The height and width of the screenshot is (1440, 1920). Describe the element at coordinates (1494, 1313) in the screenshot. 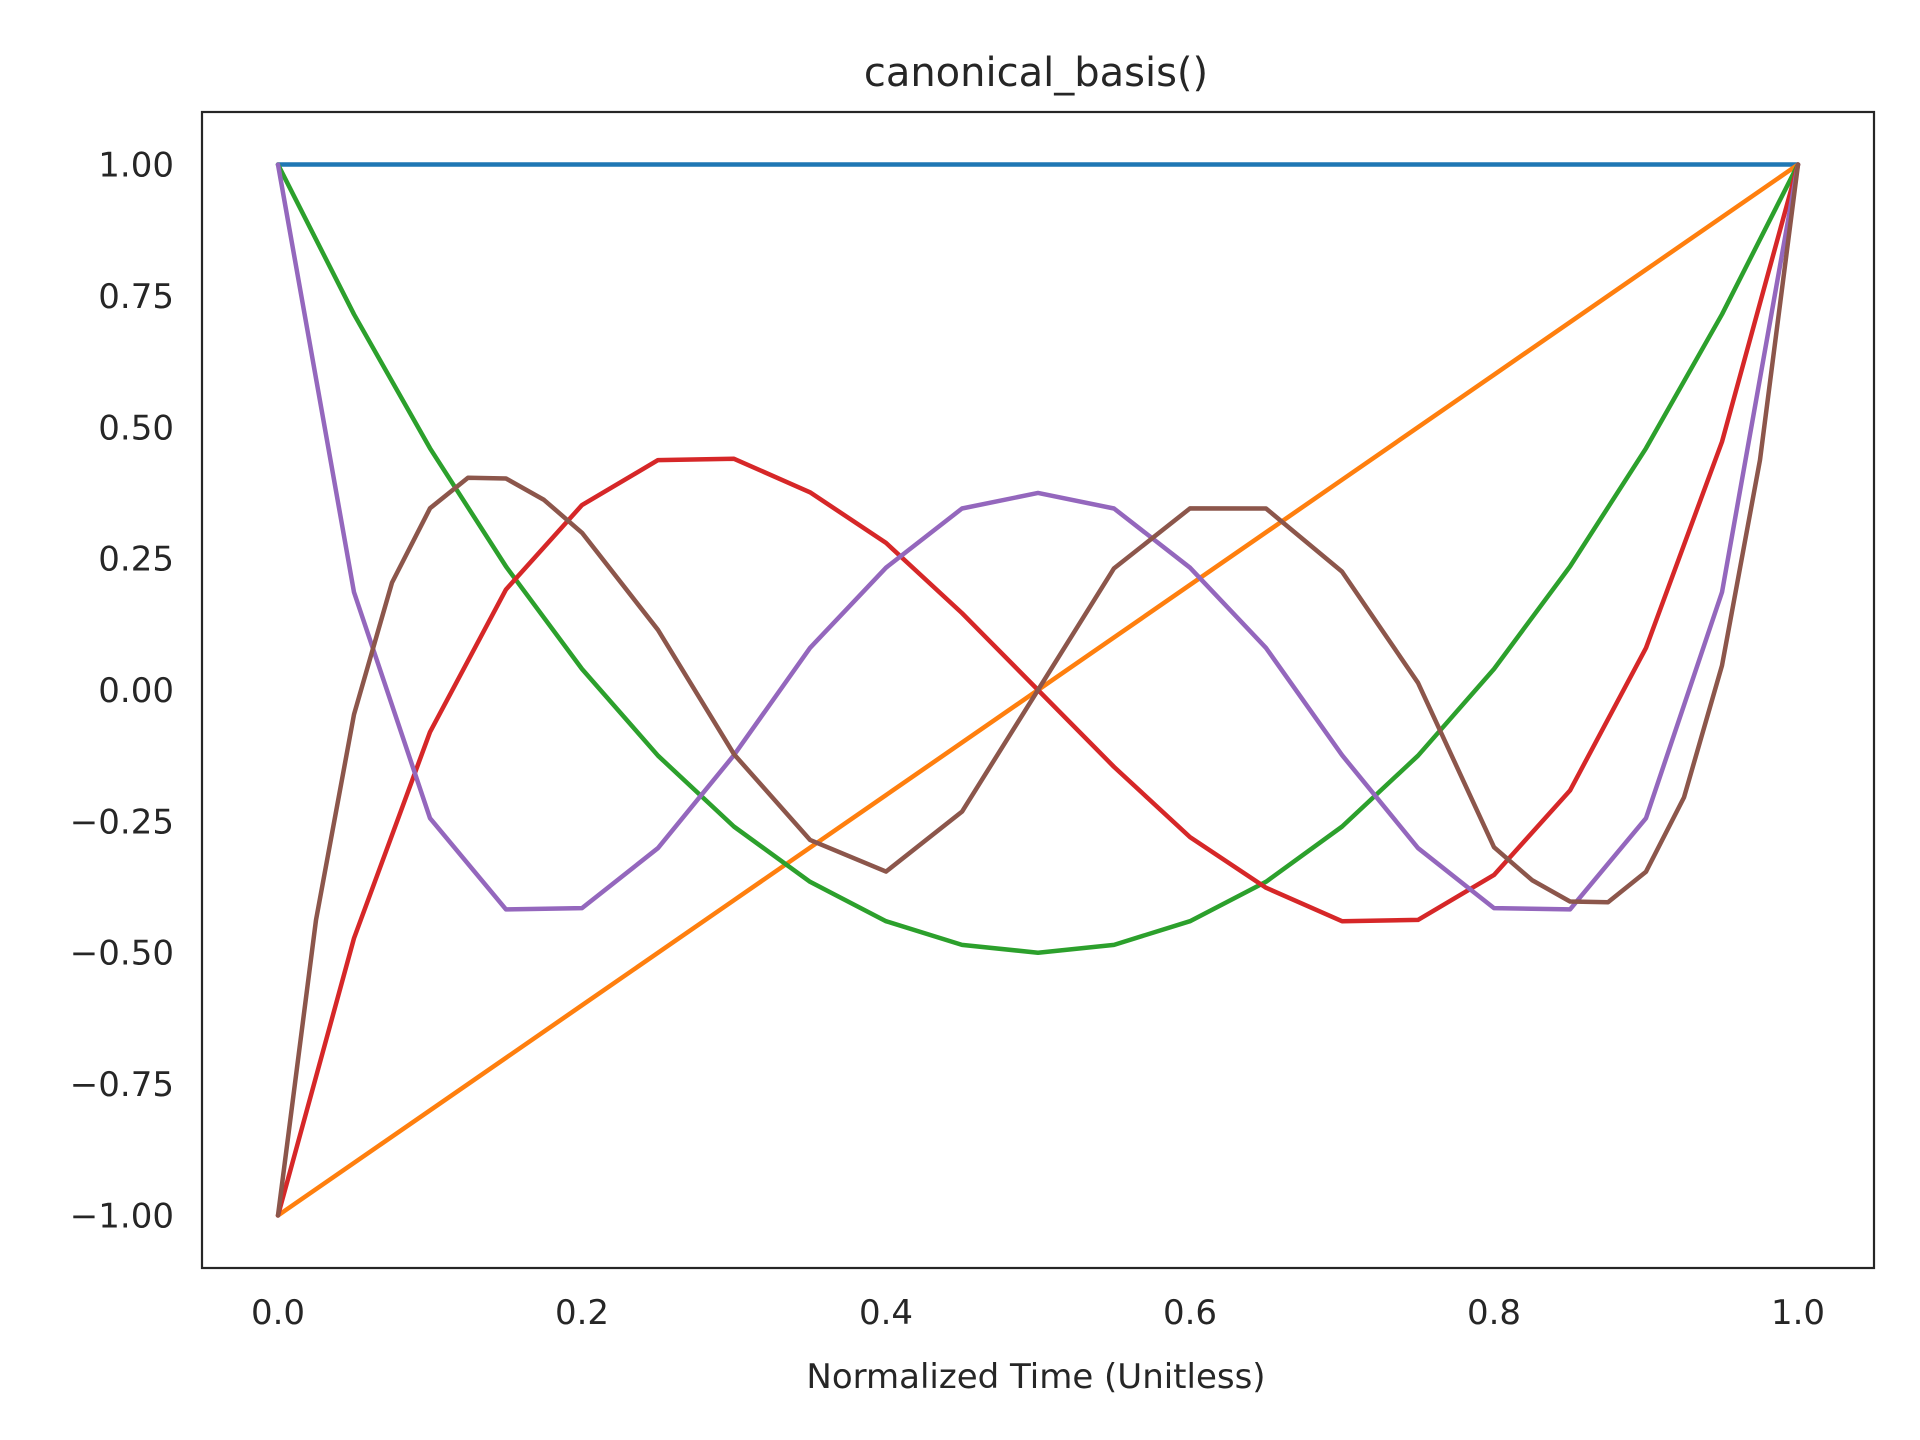

I see `x-tick-label: 0.8` at that location.